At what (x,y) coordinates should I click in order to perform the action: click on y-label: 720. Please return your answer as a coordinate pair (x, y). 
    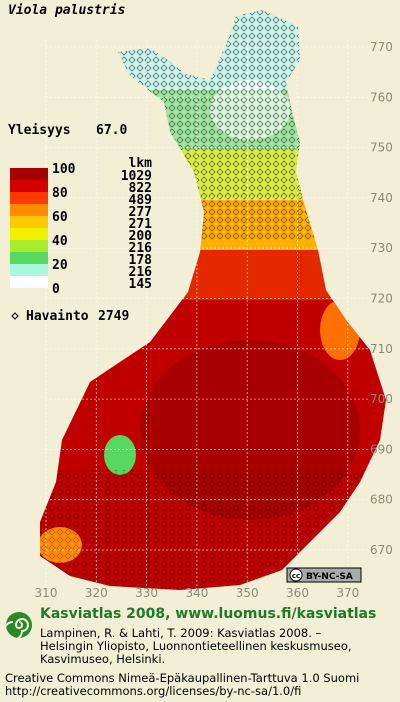
    Looking at the image, I should click on (381, 299).